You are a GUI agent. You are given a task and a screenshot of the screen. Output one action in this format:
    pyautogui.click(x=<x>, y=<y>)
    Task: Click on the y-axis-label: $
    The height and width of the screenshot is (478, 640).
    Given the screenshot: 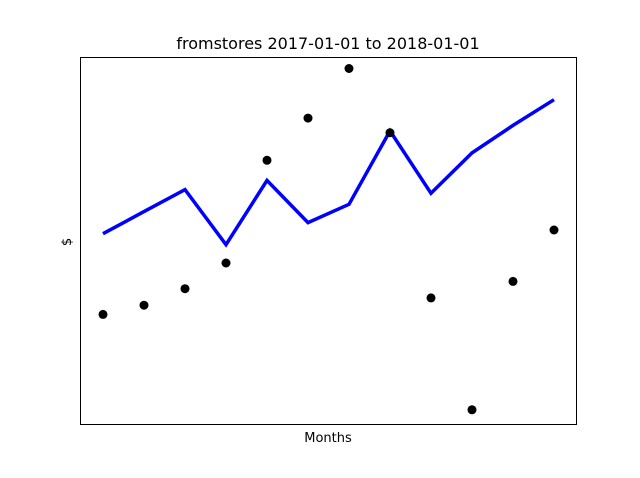 What is the action you would take?
    pyautogui.click(x=67, y=242)
    